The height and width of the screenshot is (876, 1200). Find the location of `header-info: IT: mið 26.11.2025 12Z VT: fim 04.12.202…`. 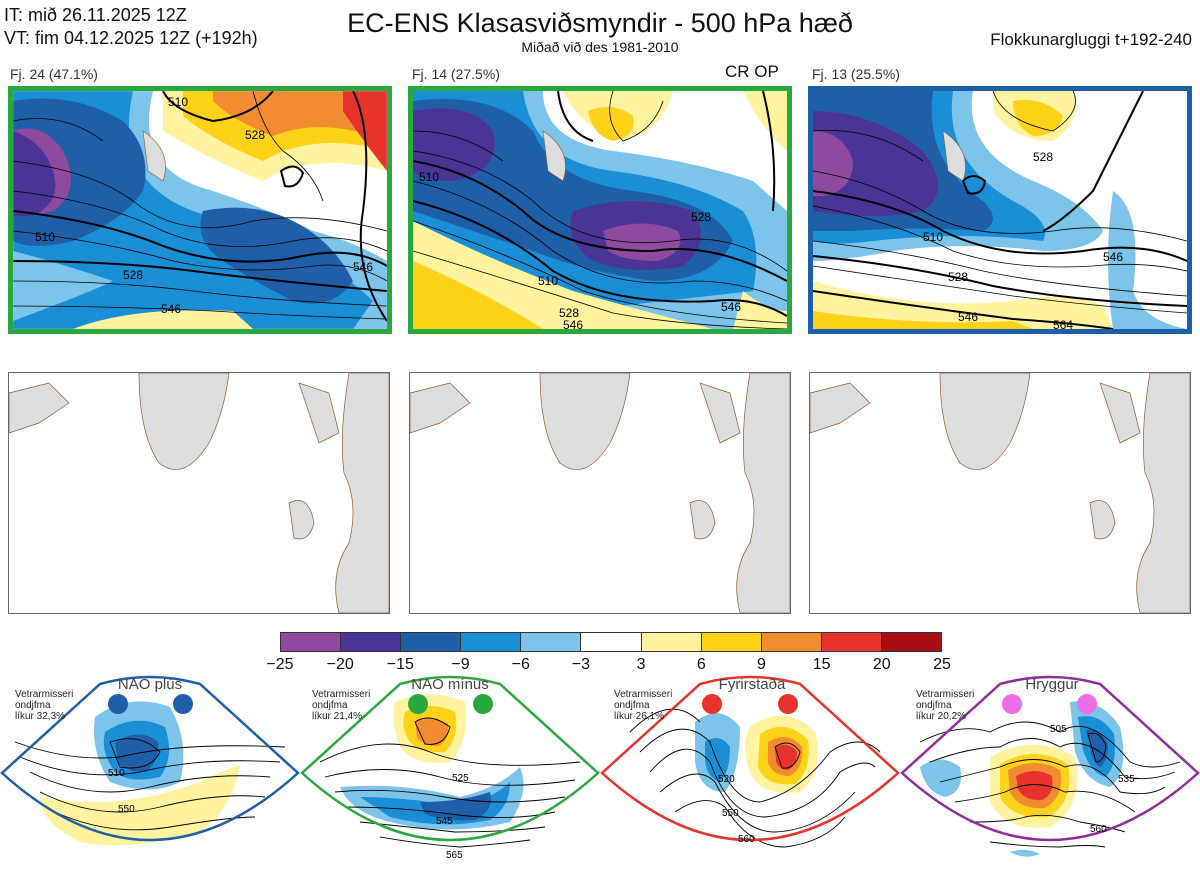

header-info: IT: mið 26.11.2025 12Z VT: fim 04.12.202… is located at coordinates (131, 27).